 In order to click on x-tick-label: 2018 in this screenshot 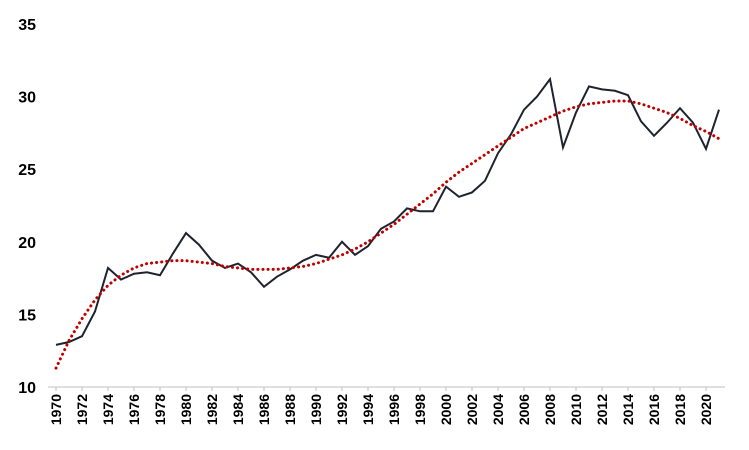, I will do `click(680, 409)`.